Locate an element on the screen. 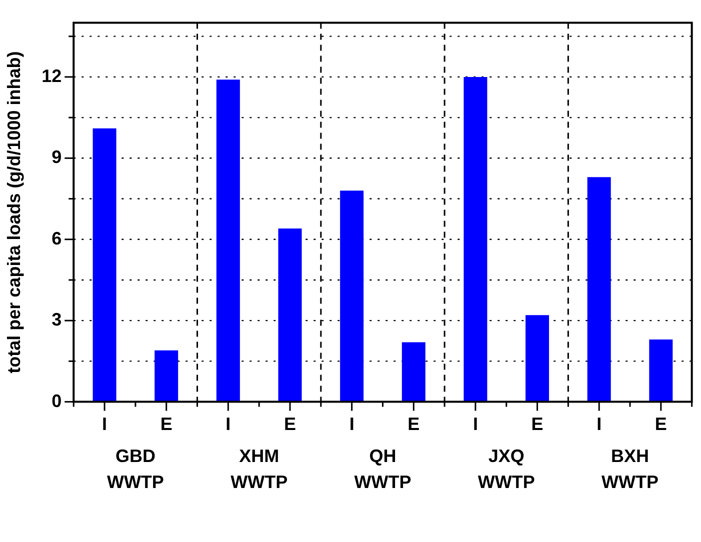  y-tick-label: 0 is located at coordinates (57, 400).